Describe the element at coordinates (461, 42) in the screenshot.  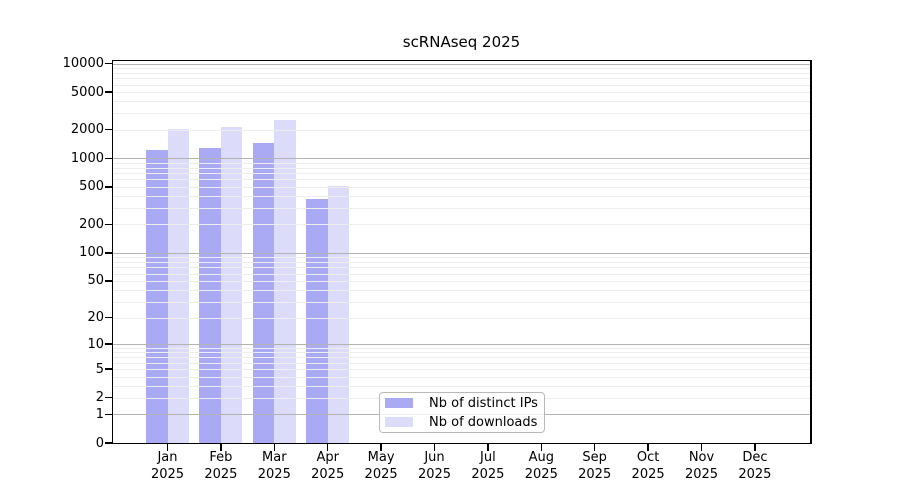
I see `chart-title: scRNAseq 2025` at that location.